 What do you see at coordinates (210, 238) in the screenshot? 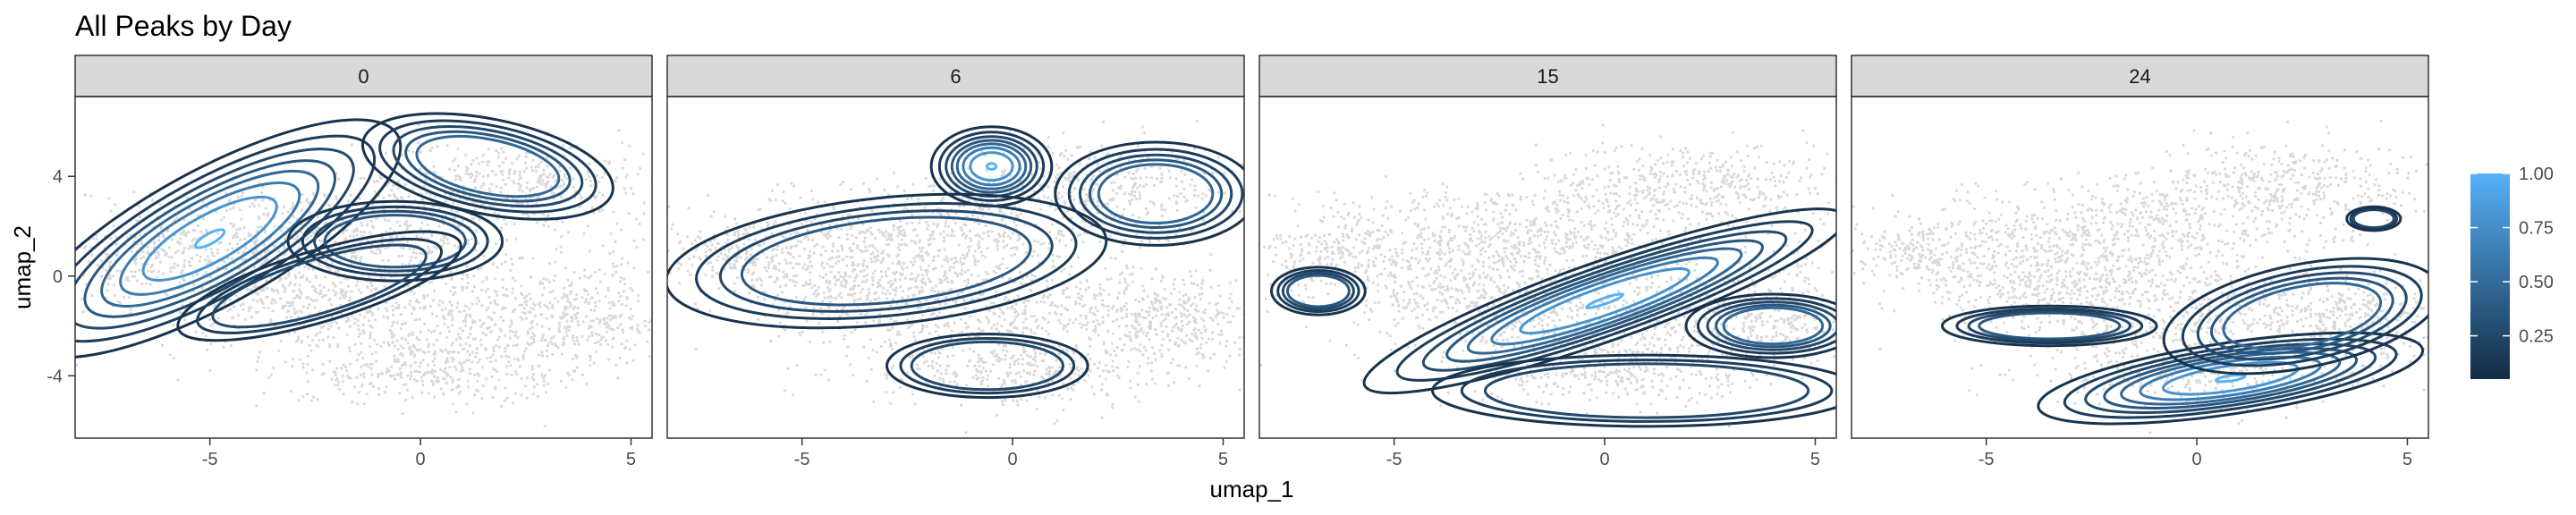
I see `contour-line` at bounding box center [210, 238].